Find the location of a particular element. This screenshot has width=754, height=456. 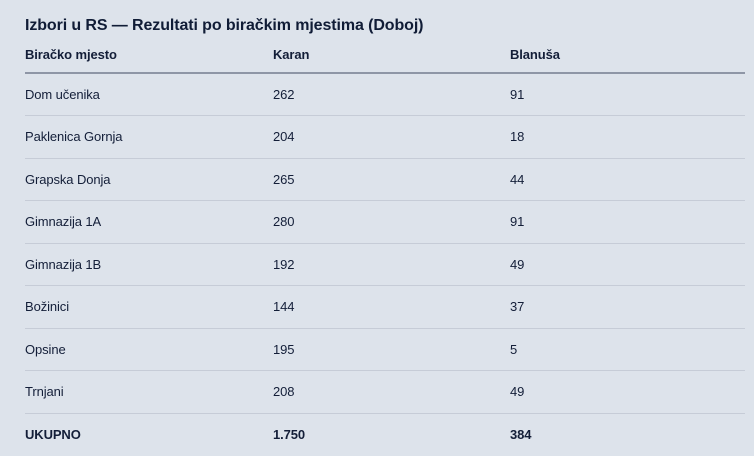

table-row: Gimnazija 1B 192 49 is located at coordinates (385, 264).